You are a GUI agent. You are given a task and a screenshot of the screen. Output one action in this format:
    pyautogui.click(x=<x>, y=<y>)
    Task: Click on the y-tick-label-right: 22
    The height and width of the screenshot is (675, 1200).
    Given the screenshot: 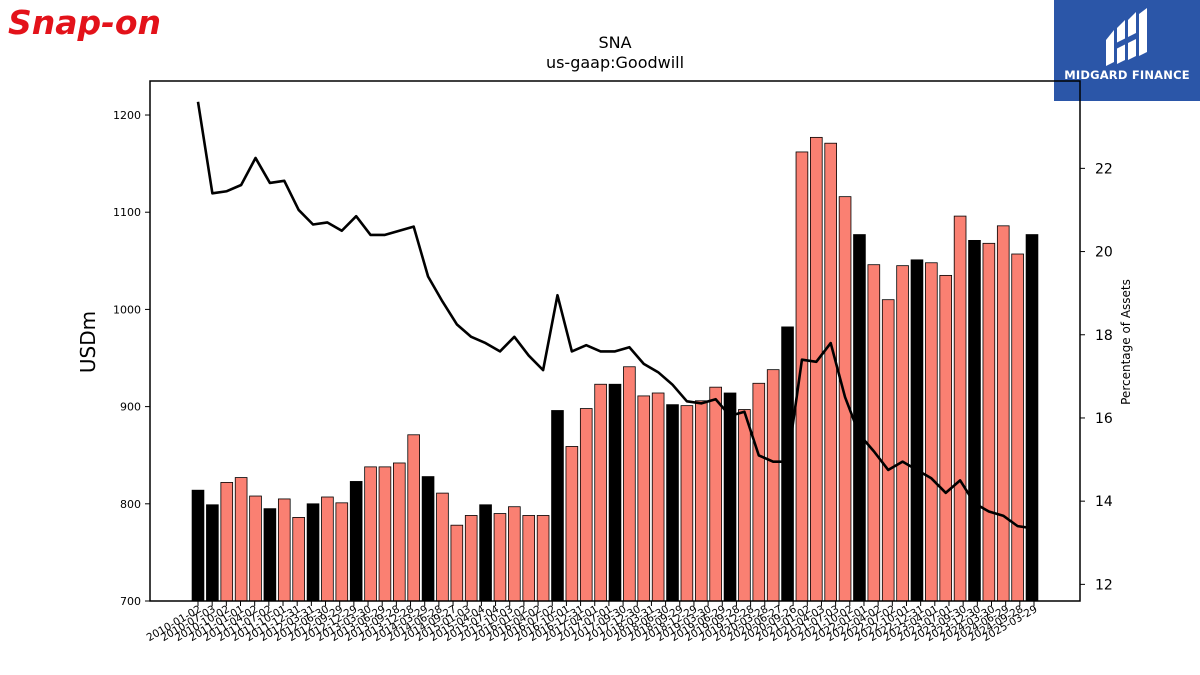 What is the action you would take?
    pyautogui.click(x=1104, y=169)
    